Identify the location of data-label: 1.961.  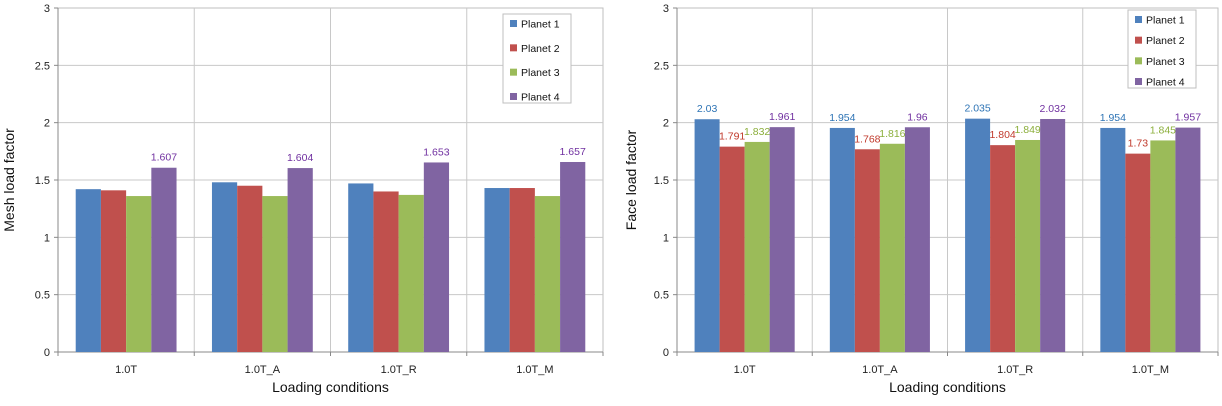
(782, 117).